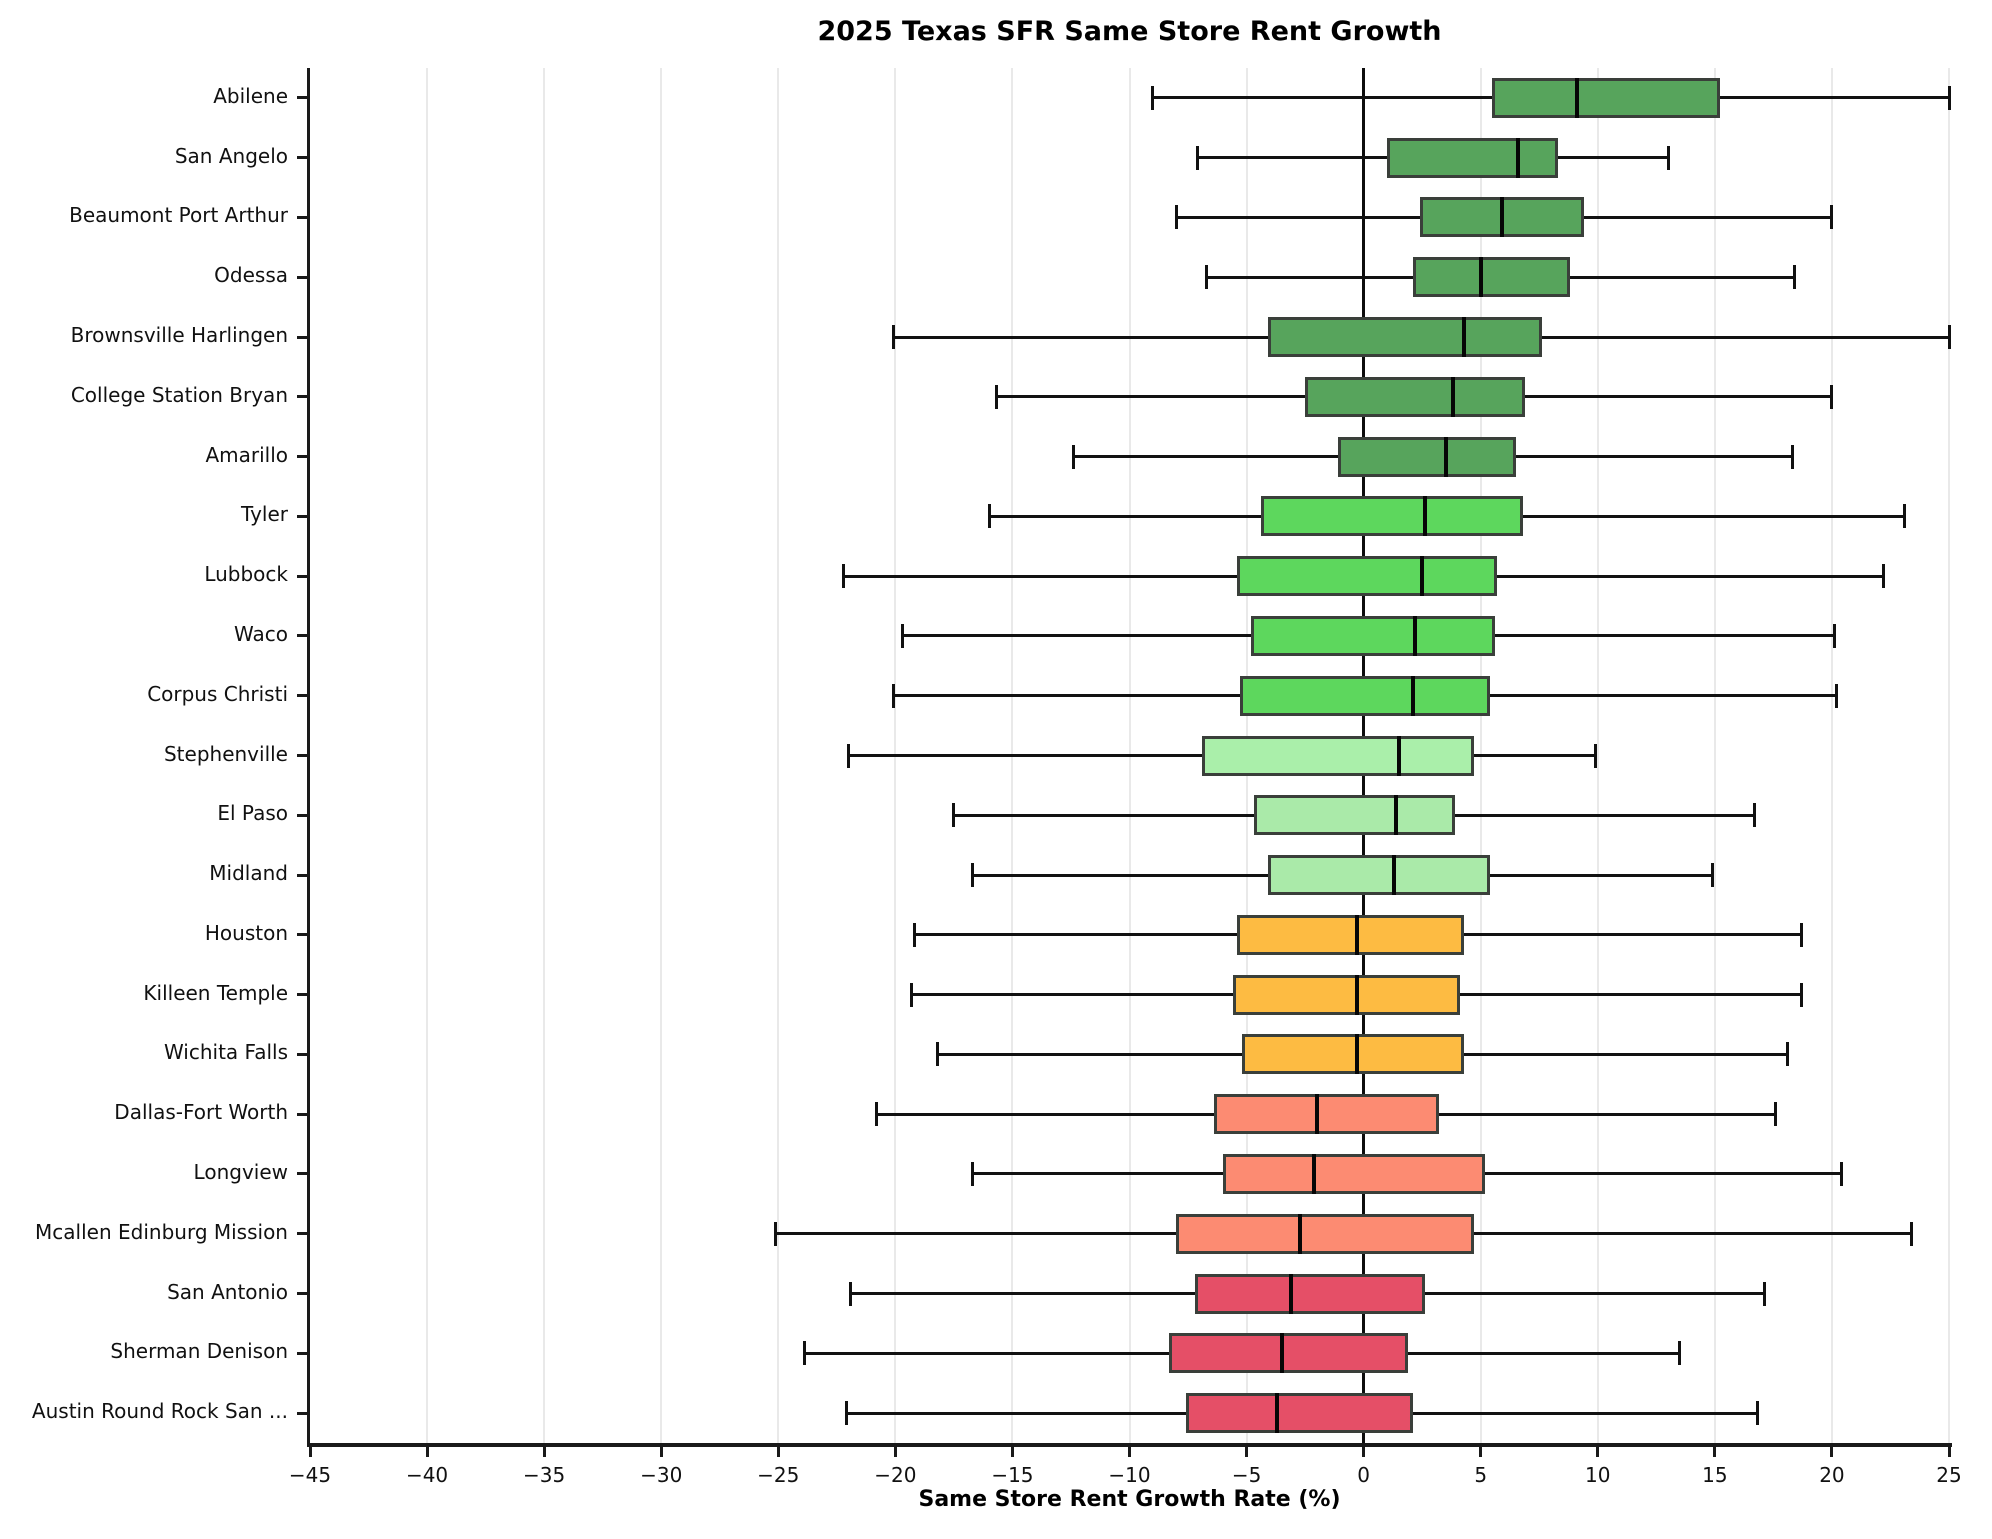 The image size is (1992, 1539). Describe the element at coordinates (1351, 934) in the screenshot. I see `box-houston` at that location.